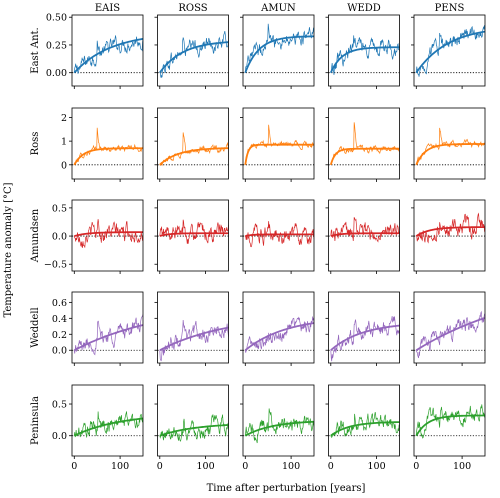  I want to click on row-label: Amundsen, so click(35, 235).